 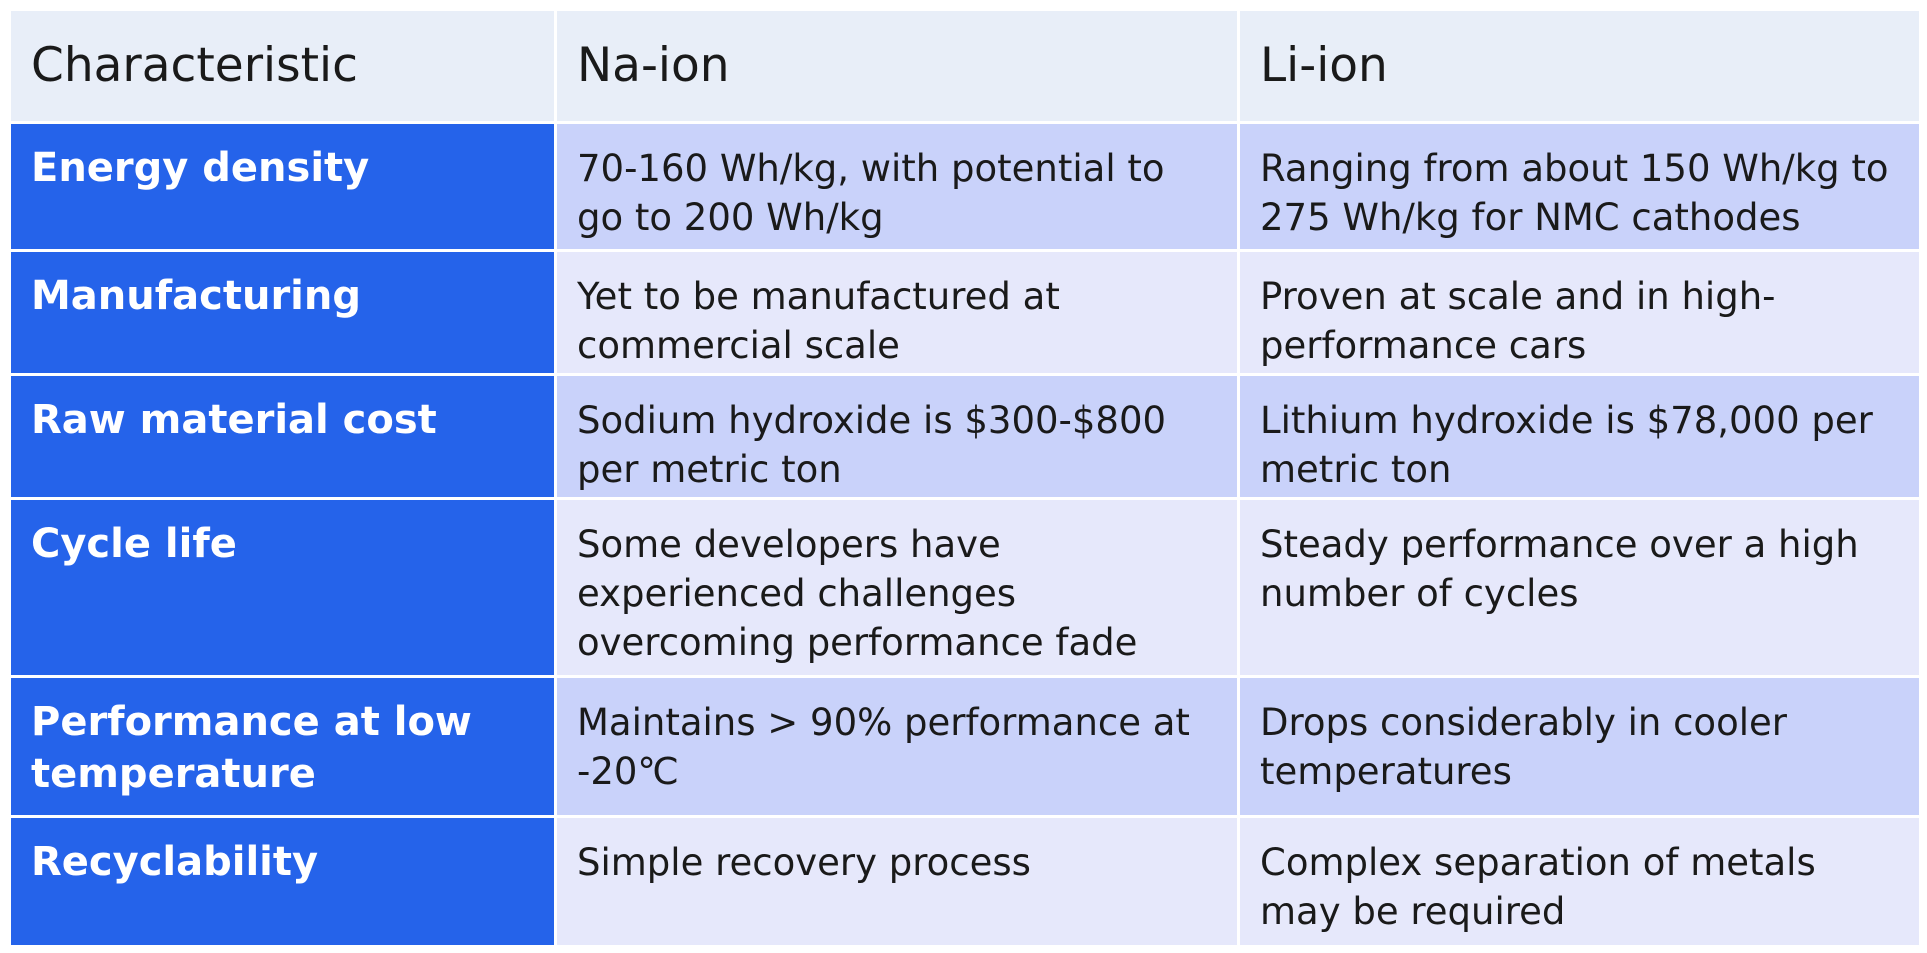 I want to click on row-label: Cycle life, so click(x=282, y=587).